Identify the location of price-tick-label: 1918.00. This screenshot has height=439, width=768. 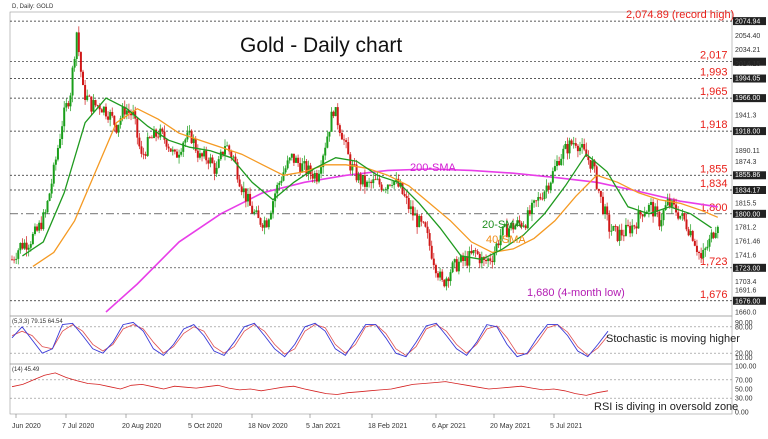
(747, 132).